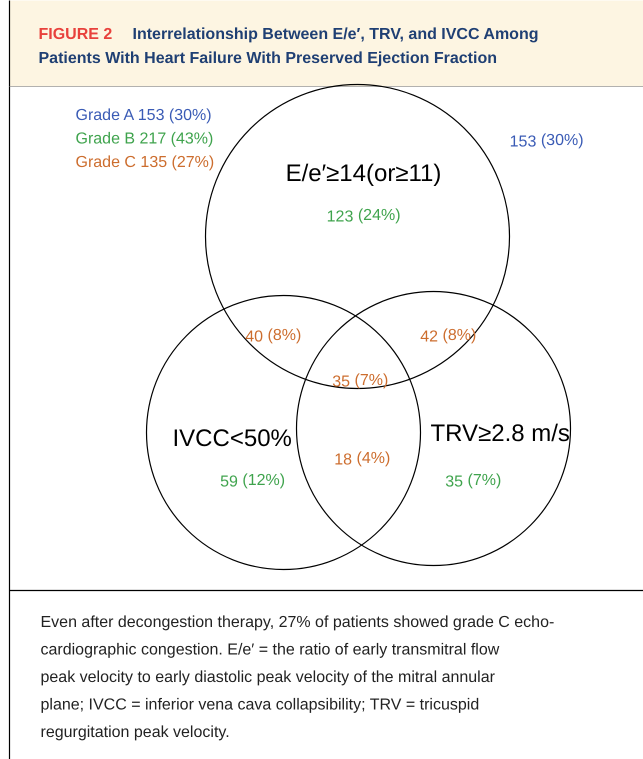  I want to click on category-label: (8%), so click(285, 335).